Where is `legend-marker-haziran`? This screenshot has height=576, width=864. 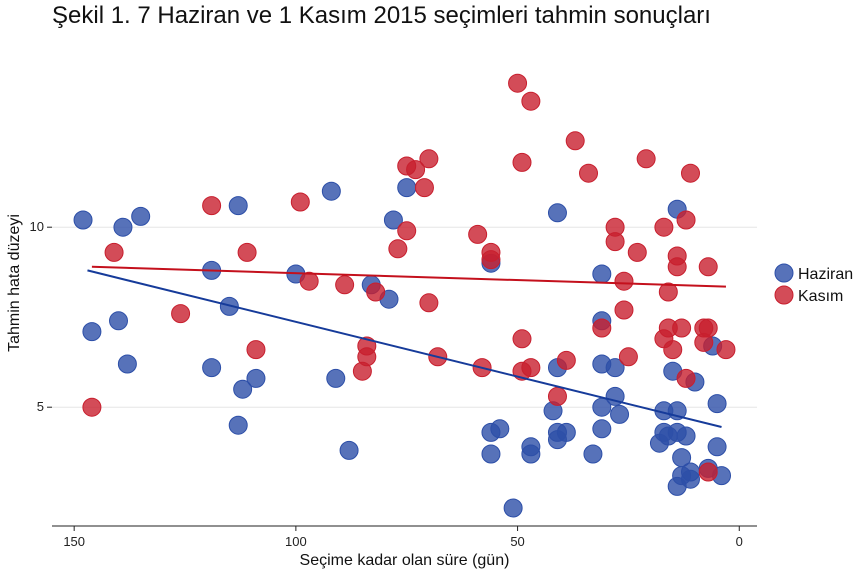 legend-marker-haziran is located at coordinates (784, 273).